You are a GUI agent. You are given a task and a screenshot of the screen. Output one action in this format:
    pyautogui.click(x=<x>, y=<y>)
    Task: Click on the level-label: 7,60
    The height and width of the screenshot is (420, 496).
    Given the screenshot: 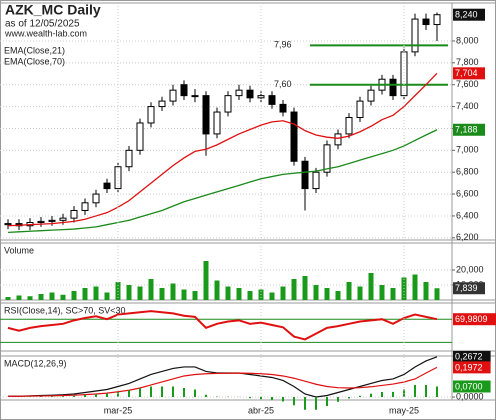 What is the action you would take?
    pyautogui.click(x=283, y=84)
    